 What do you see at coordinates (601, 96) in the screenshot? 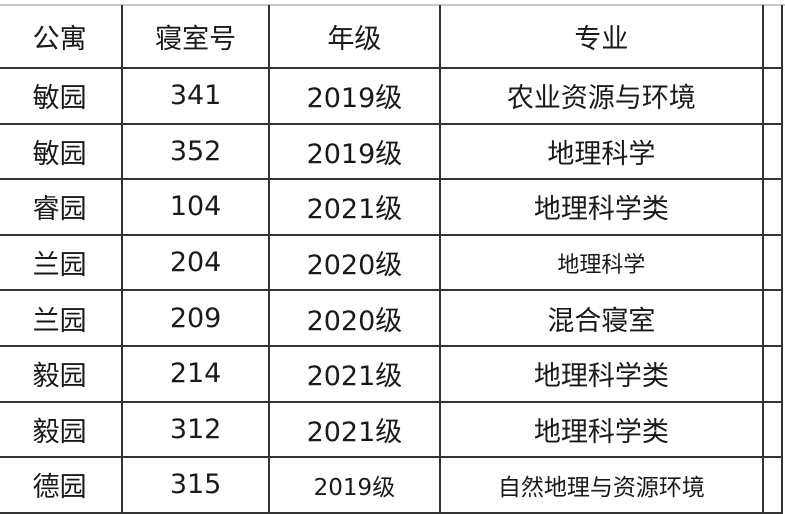
I see `cell-major: 农业资源与环境` at bounding box center [601, 96].